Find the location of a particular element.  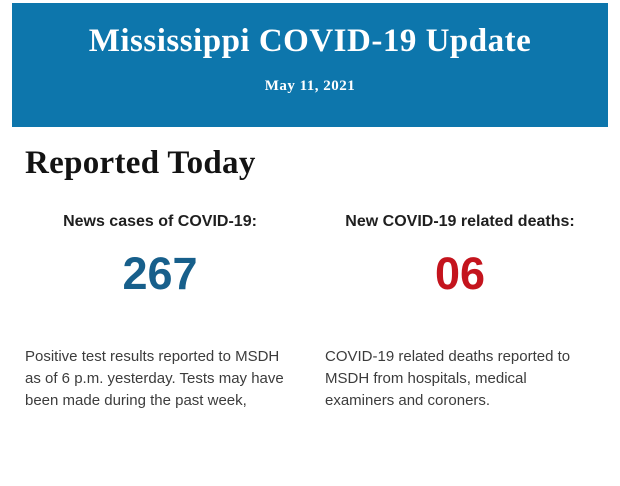

stat-new-deaths-label: New COVID-19 related deaths: is located at coordinates (460, 221).